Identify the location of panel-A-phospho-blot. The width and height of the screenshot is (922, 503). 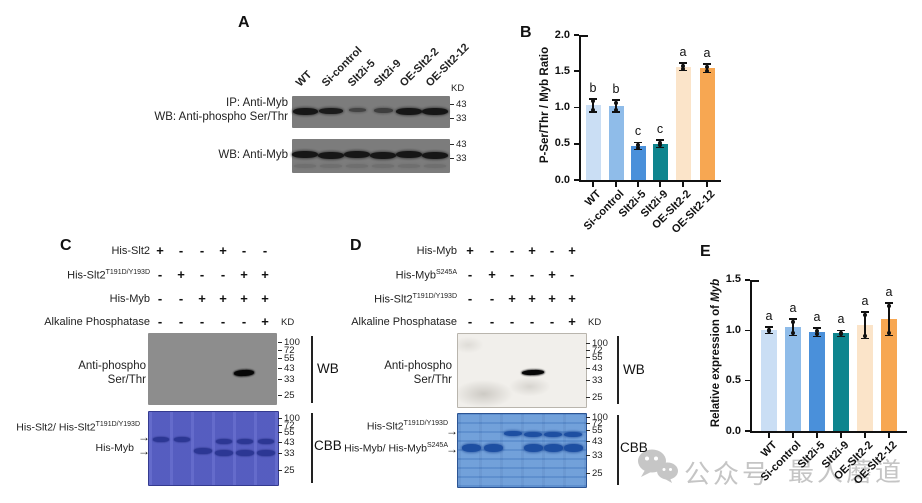
(371, 112).